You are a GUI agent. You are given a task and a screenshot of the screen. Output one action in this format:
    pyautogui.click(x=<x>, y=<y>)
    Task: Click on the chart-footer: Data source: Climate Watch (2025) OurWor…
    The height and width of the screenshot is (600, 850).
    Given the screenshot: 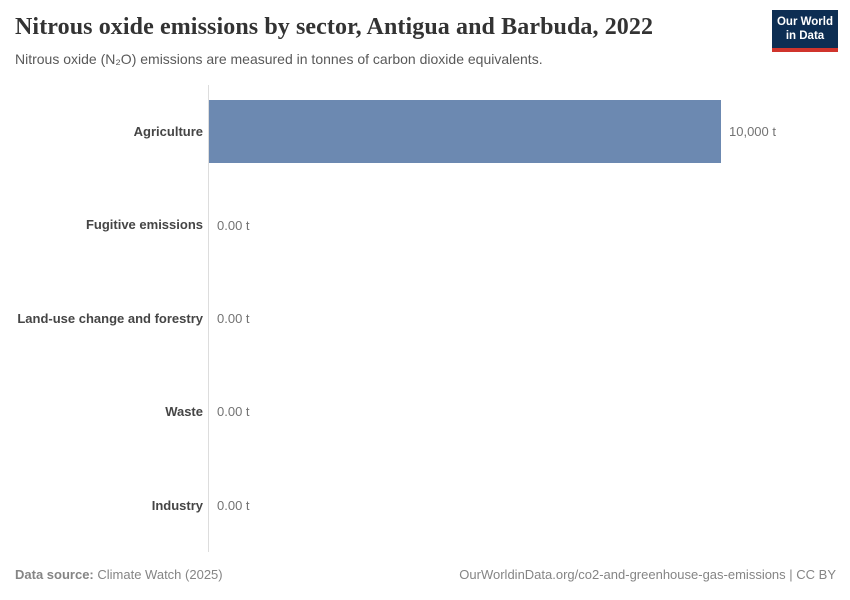 What is the action you would take?
    pyautogui.click(x=425, y=574)
    